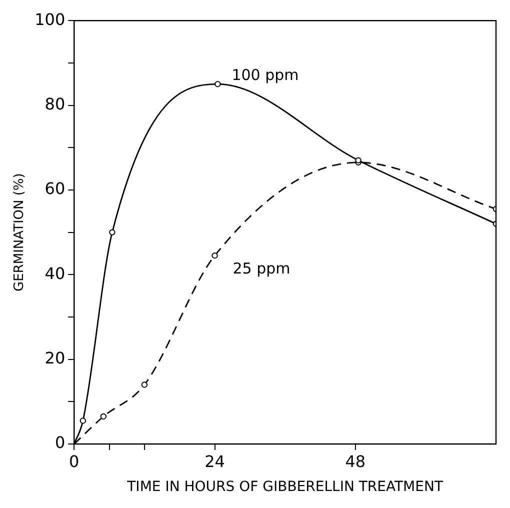  I want to click on series-label: 25 ppm, so click(261, 268).